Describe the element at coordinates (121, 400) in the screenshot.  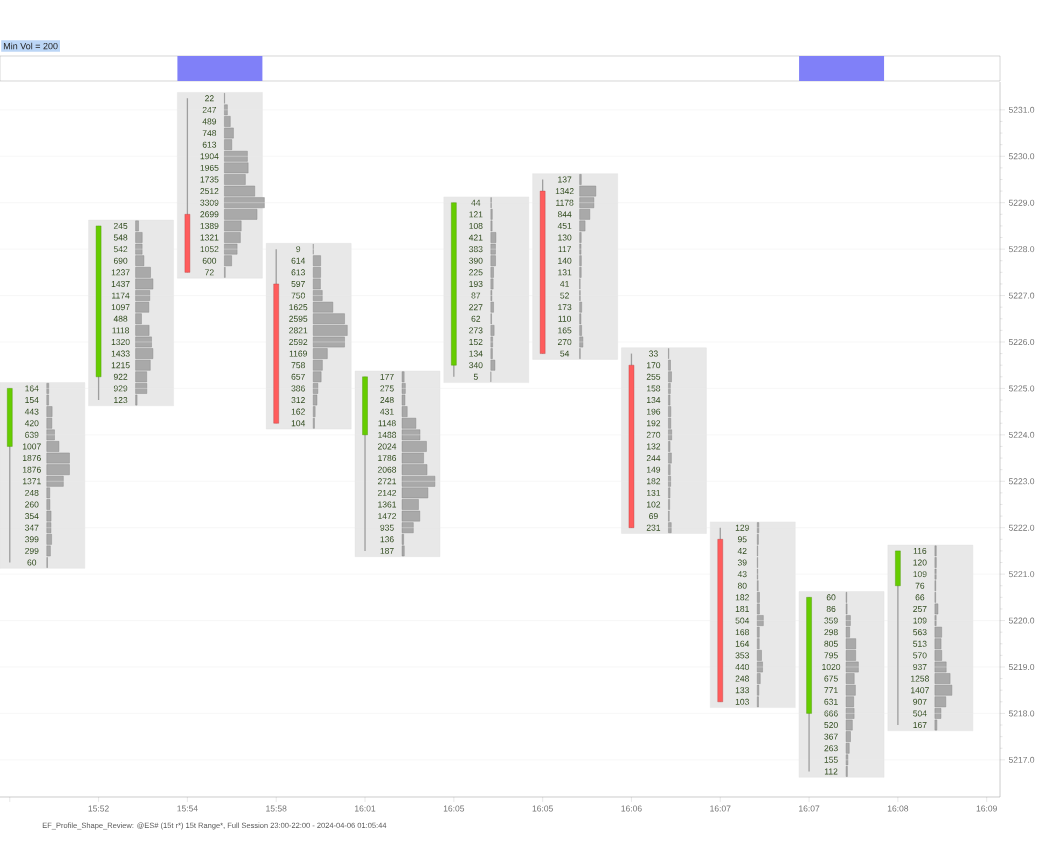
I see `data-label: 123` at that location.